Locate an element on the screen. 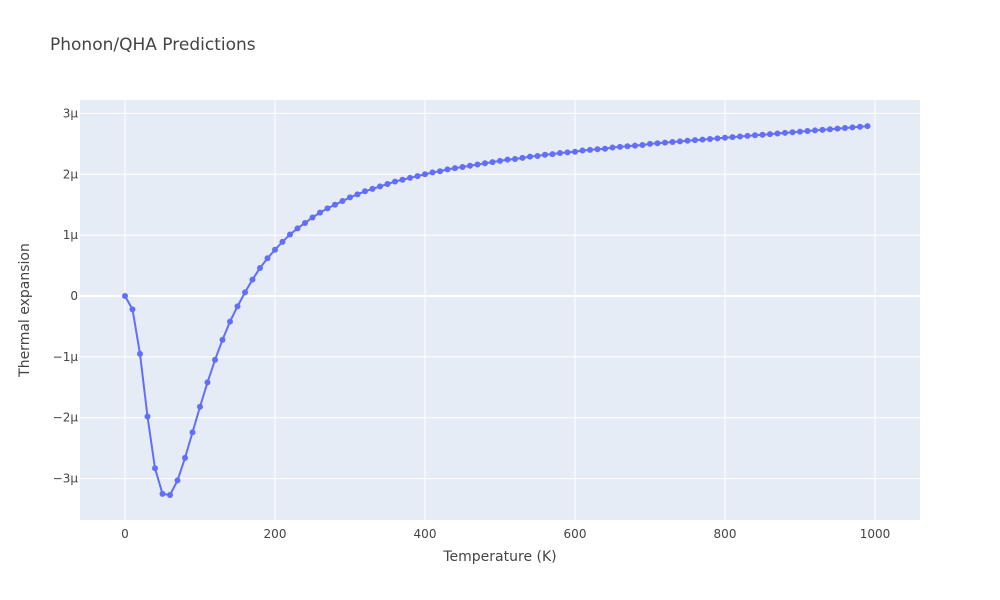 The image size is (1000, 600). y-axis-title: Thermal expansion is located at coordinates (25, 310).